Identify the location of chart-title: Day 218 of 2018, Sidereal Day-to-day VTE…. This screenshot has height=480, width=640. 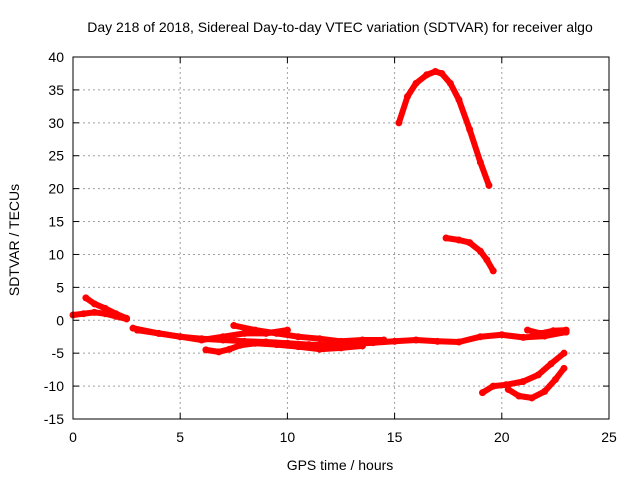
(340, 27).